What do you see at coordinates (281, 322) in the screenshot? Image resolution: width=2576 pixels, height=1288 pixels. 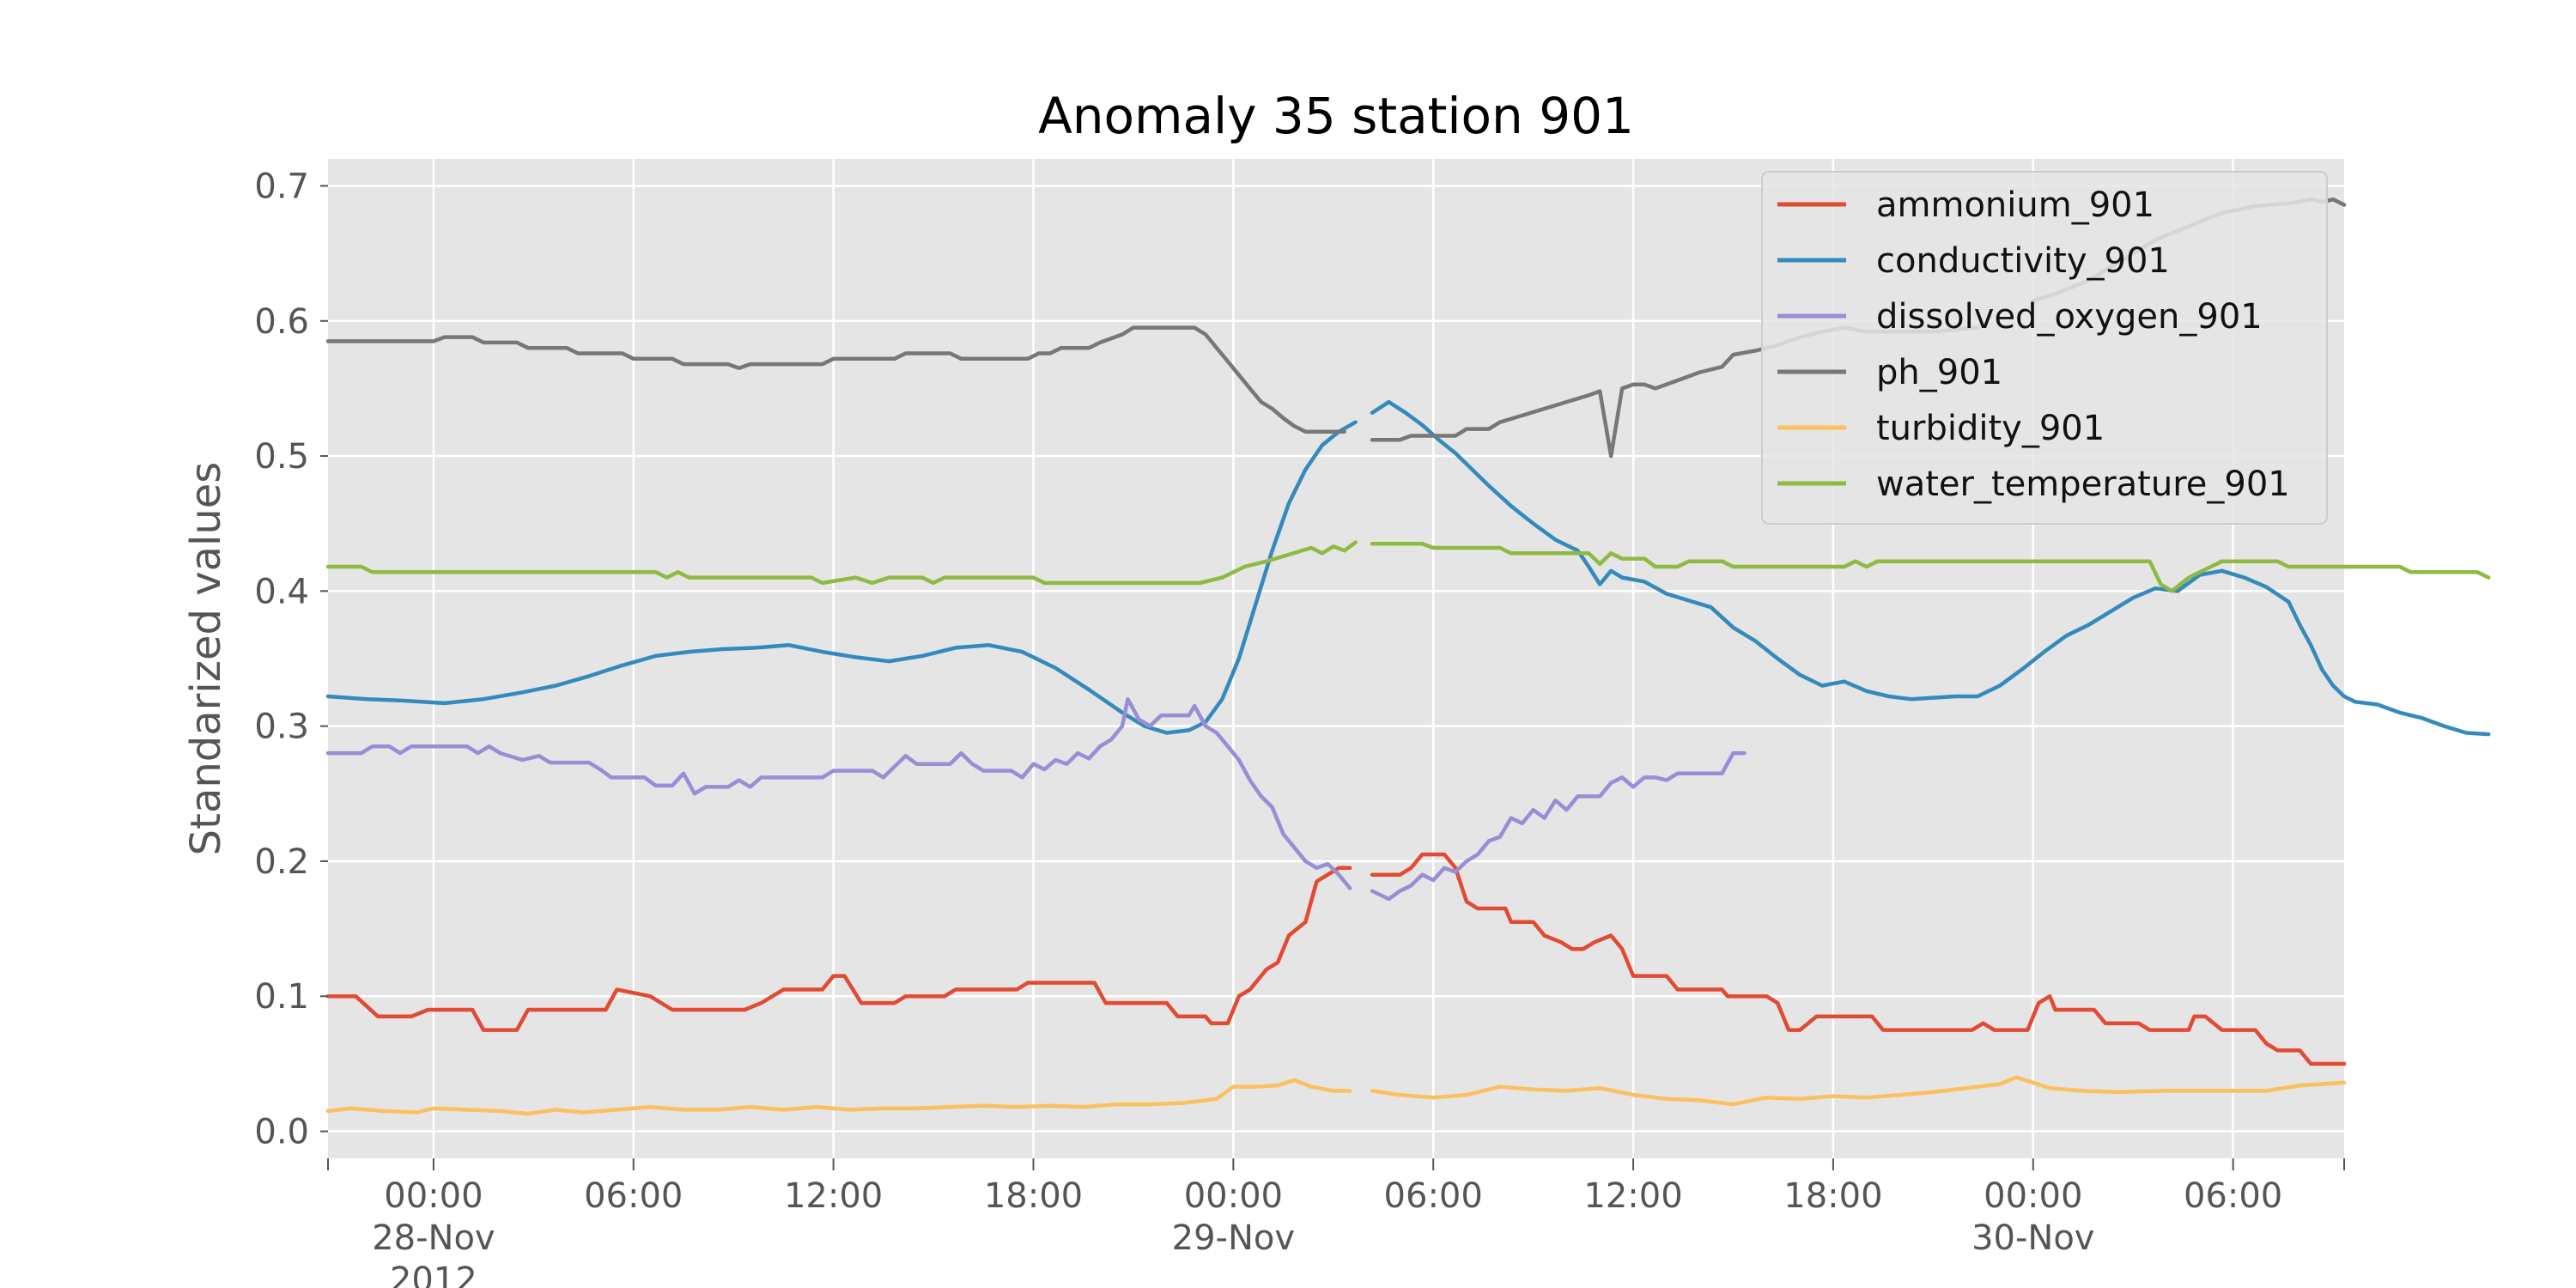 I see `y-tick-label: 0.6` at bounding box center [281, 322].